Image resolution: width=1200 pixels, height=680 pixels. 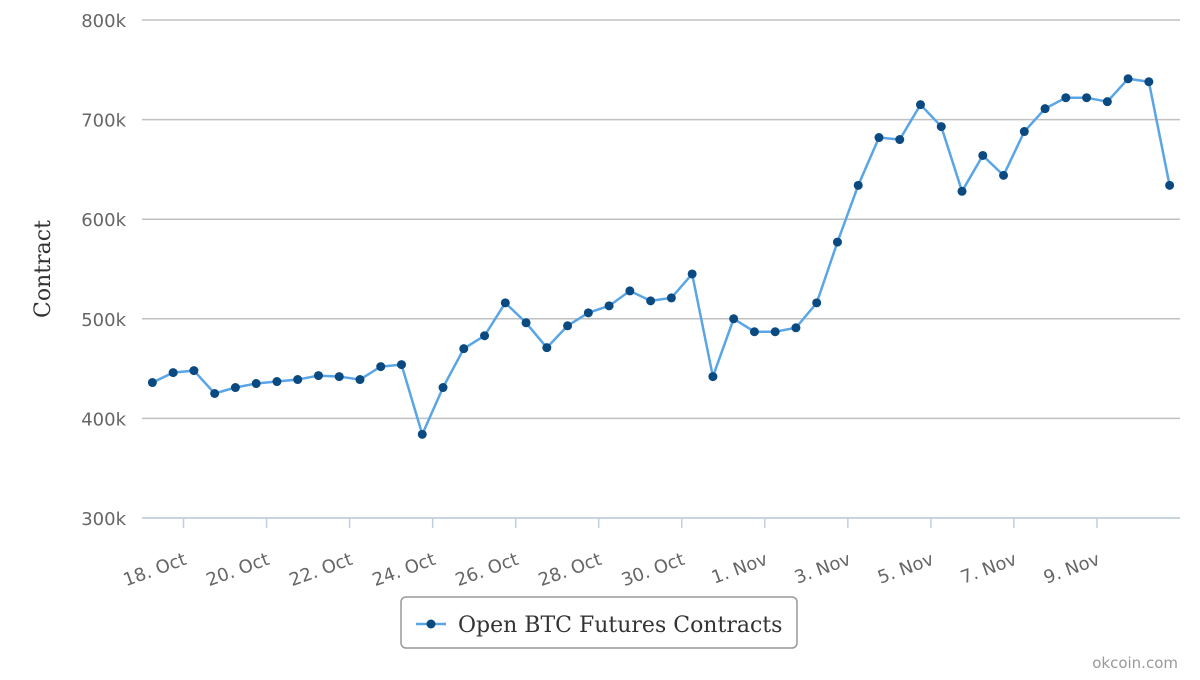 I want to click on y-axis-title: Contract, so click(x=43, y=269).